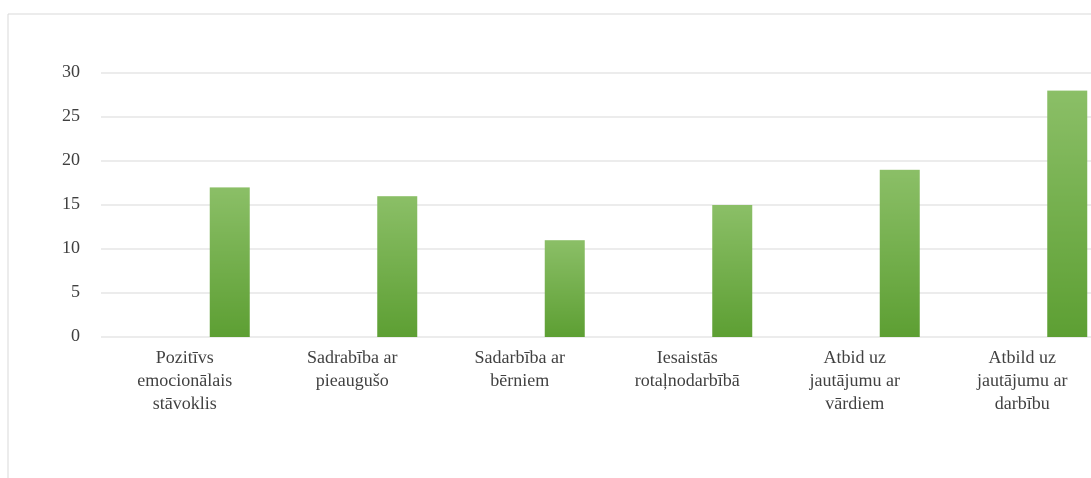  I want to click on x-tick-label: Atbild uz jautājumu ar darbību, so click(1022, 380).